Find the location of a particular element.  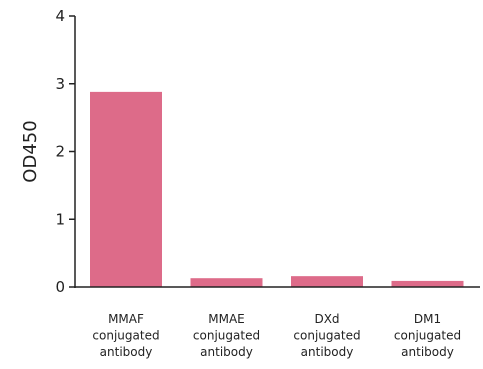

y-axis-title-group: OD450 is located at coordinates (30, 151).